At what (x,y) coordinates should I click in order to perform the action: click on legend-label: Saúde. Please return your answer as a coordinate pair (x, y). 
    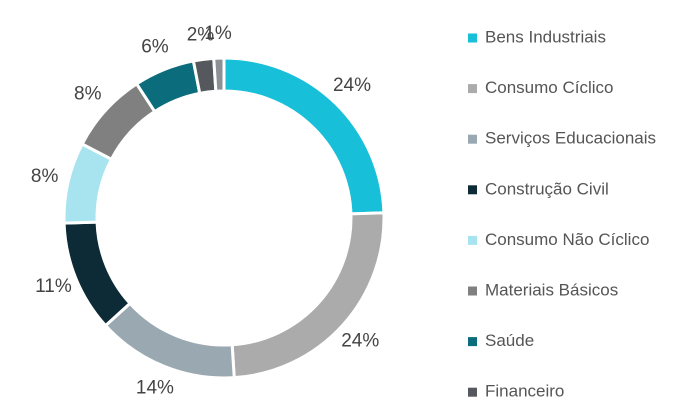
    Looking at the image, I should click on (509, 340).